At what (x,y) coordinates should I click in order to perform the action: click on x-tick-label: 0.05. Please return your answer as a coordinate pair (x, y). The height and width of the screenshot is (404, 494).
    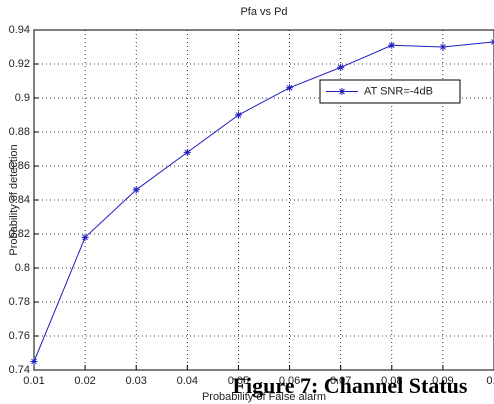
    Looking at the image, I should click on (238, 381).